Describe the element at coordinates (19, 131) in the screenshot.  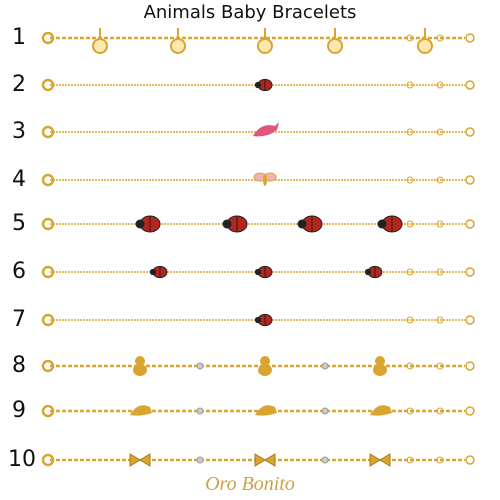
I see `row-number: 3` at that location.